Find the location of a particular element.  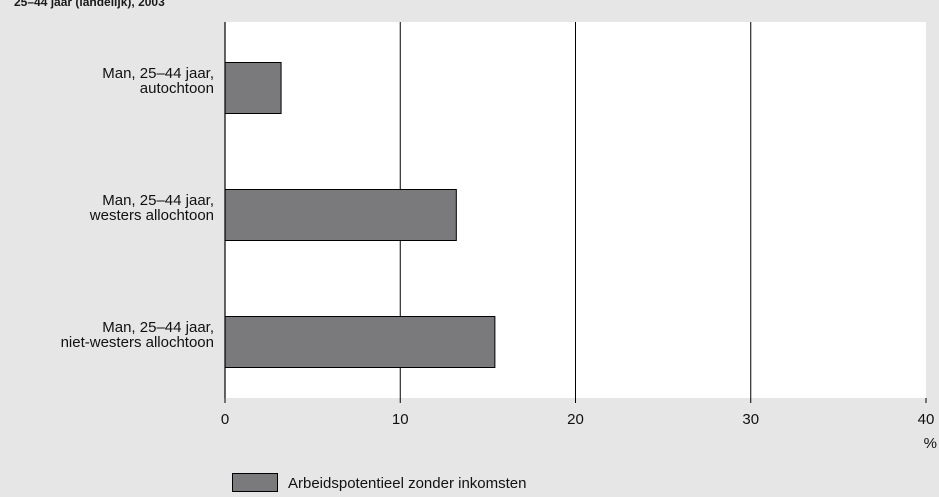

category-label-line: westers allochtoon is located at coordinates (151, 215).